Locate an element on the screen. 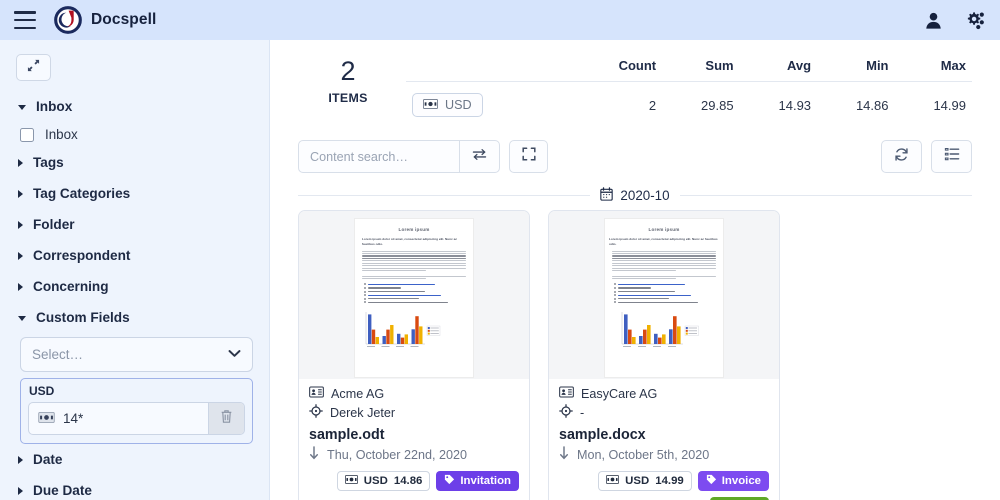 Image resolution: width=1000 pixels, height=500 pixels. item-custom-field-badge: USD 14.99 is located at coordinates (645, 481).